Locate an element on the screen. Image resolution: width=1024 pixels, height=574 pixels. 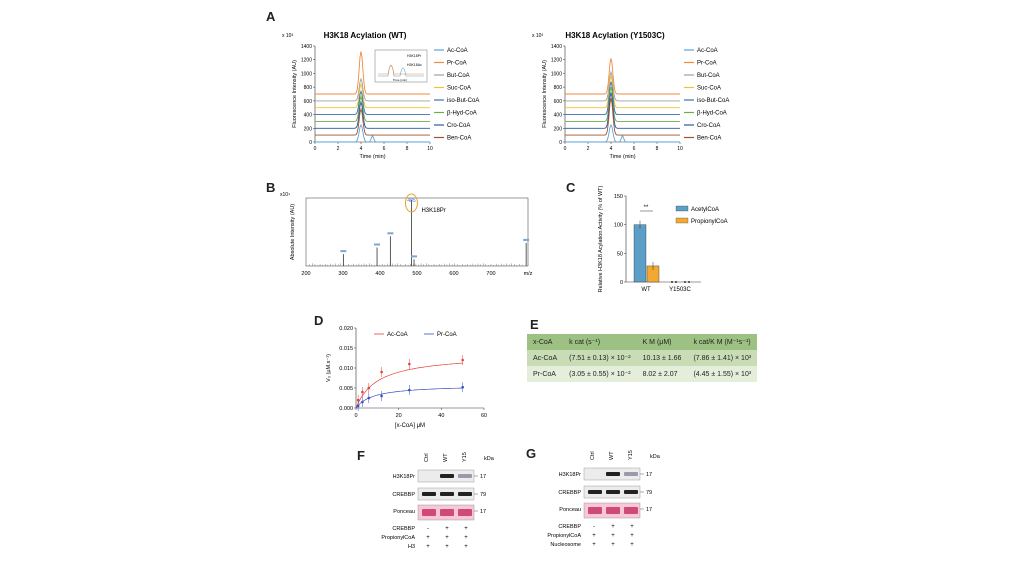
legend-label: AcetylCoA is located at coordinates (705, 210).